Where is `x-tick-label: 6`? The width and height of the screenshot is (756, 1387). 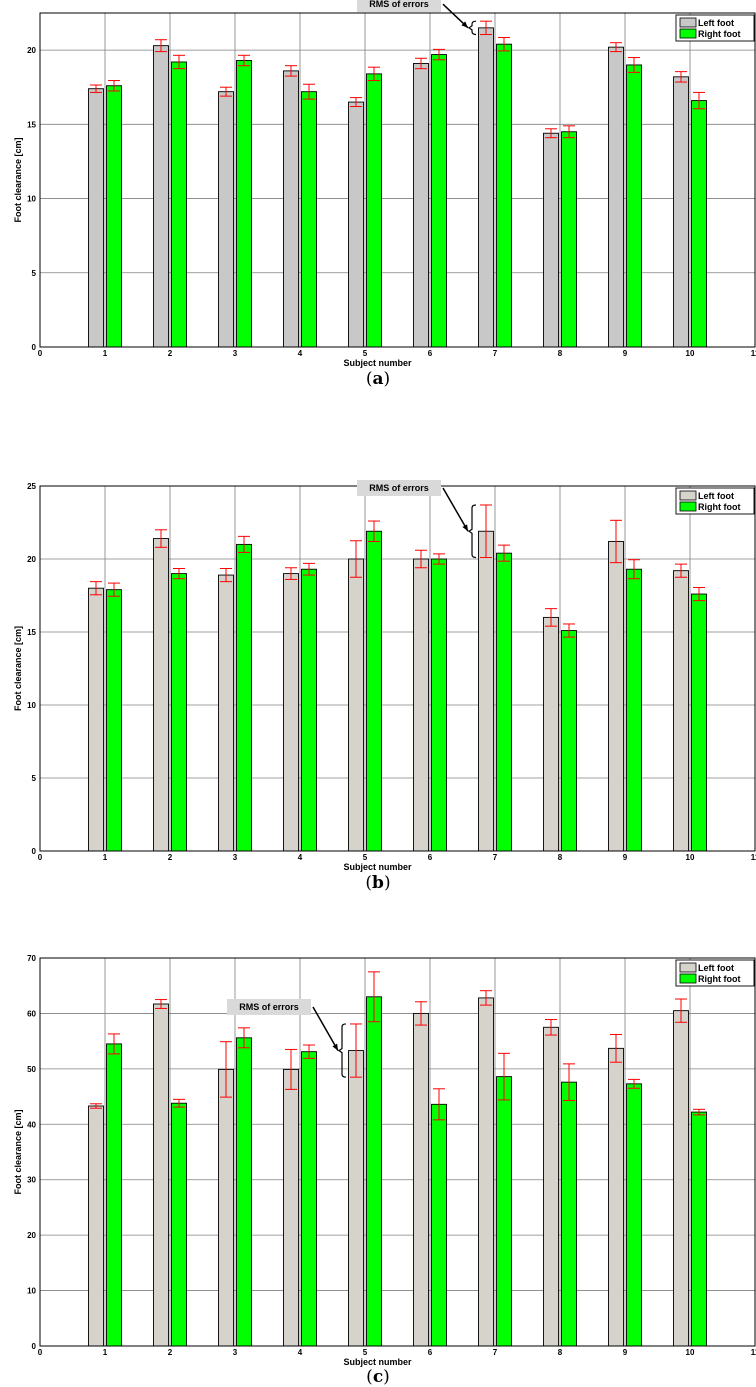 x-tick-label: 6 is located at coordinates (430, 353).